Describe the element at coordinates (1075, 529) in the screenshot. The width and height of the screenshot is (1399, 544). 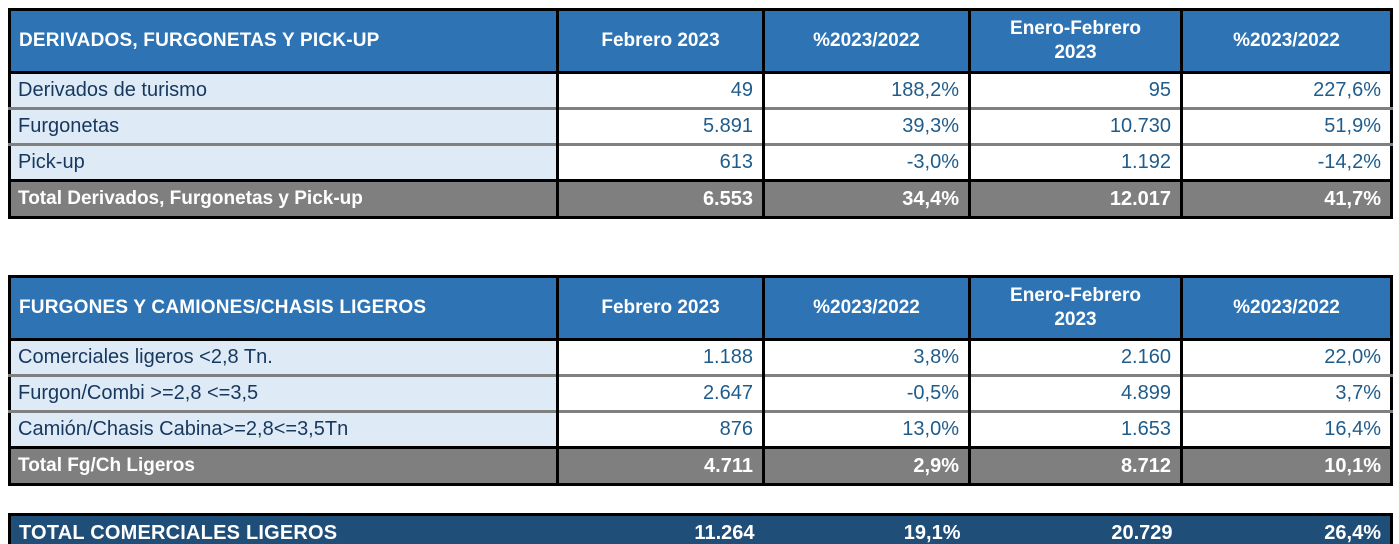
I see `grand-total-value-acumulado: 20.729` at that location.